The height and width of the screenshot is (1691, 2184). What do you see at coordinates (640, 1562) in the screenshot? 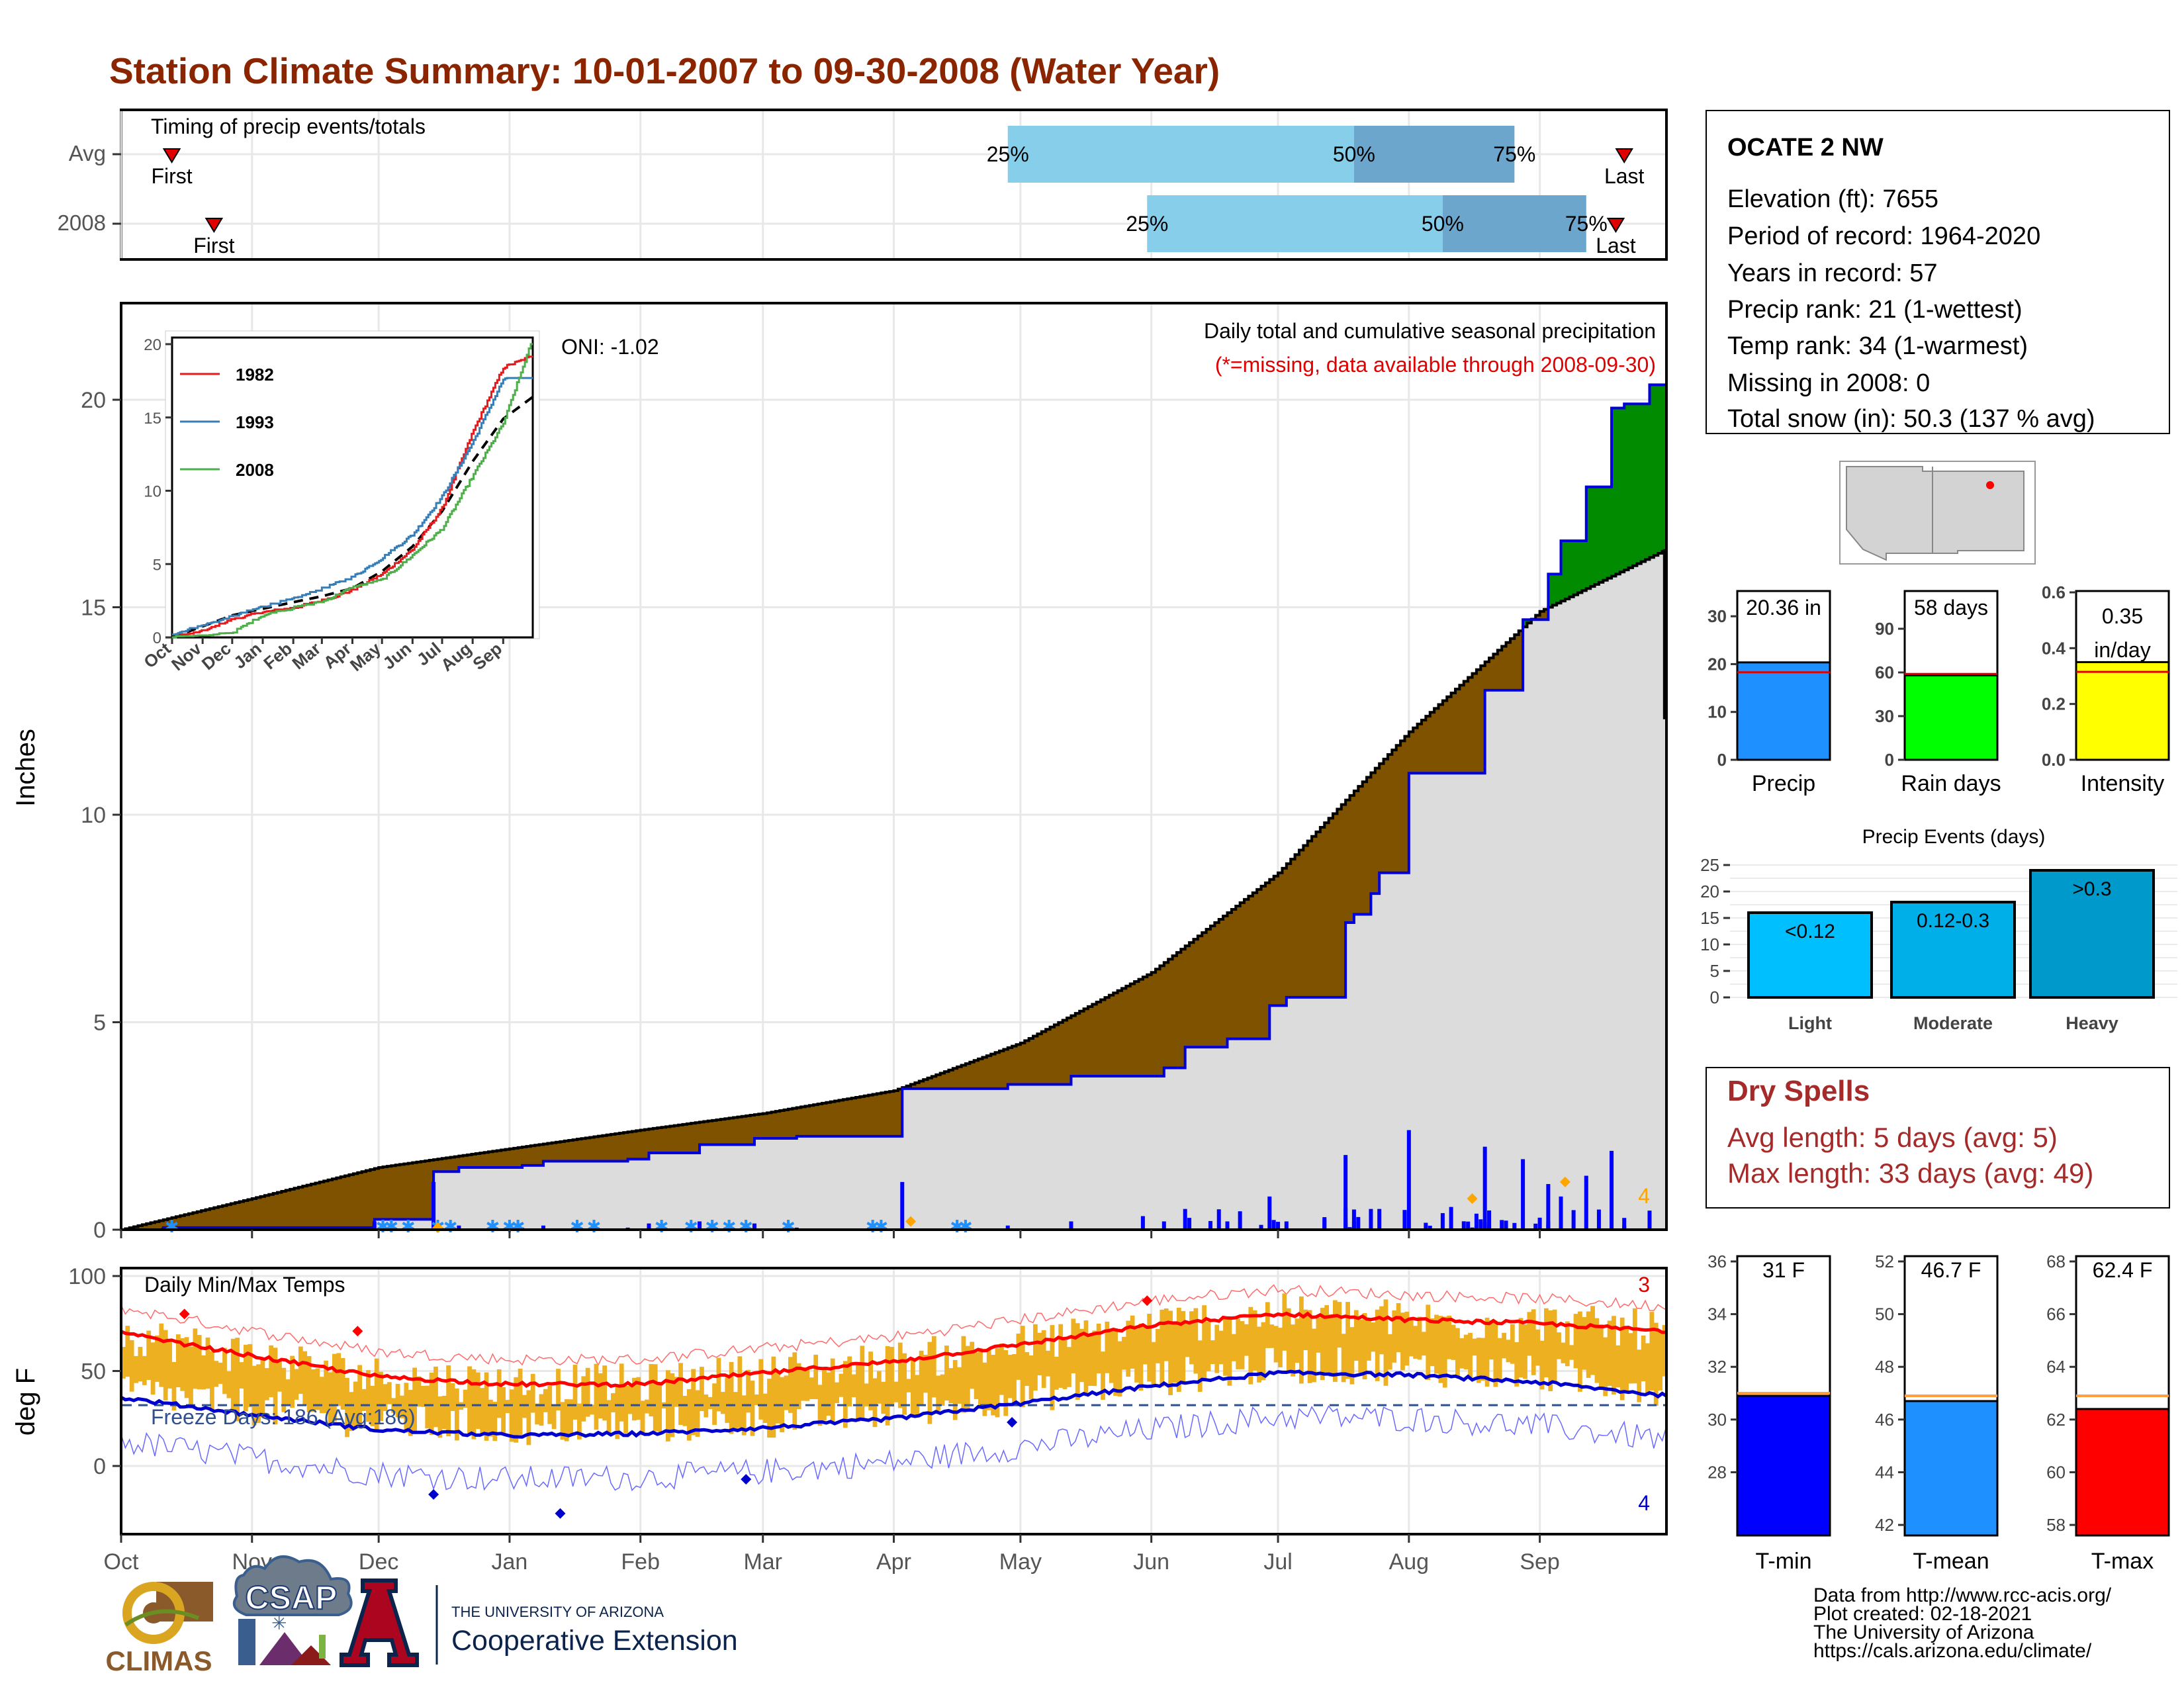
I see `month-tick-label: Feb` at bounding box center [640, 1562].